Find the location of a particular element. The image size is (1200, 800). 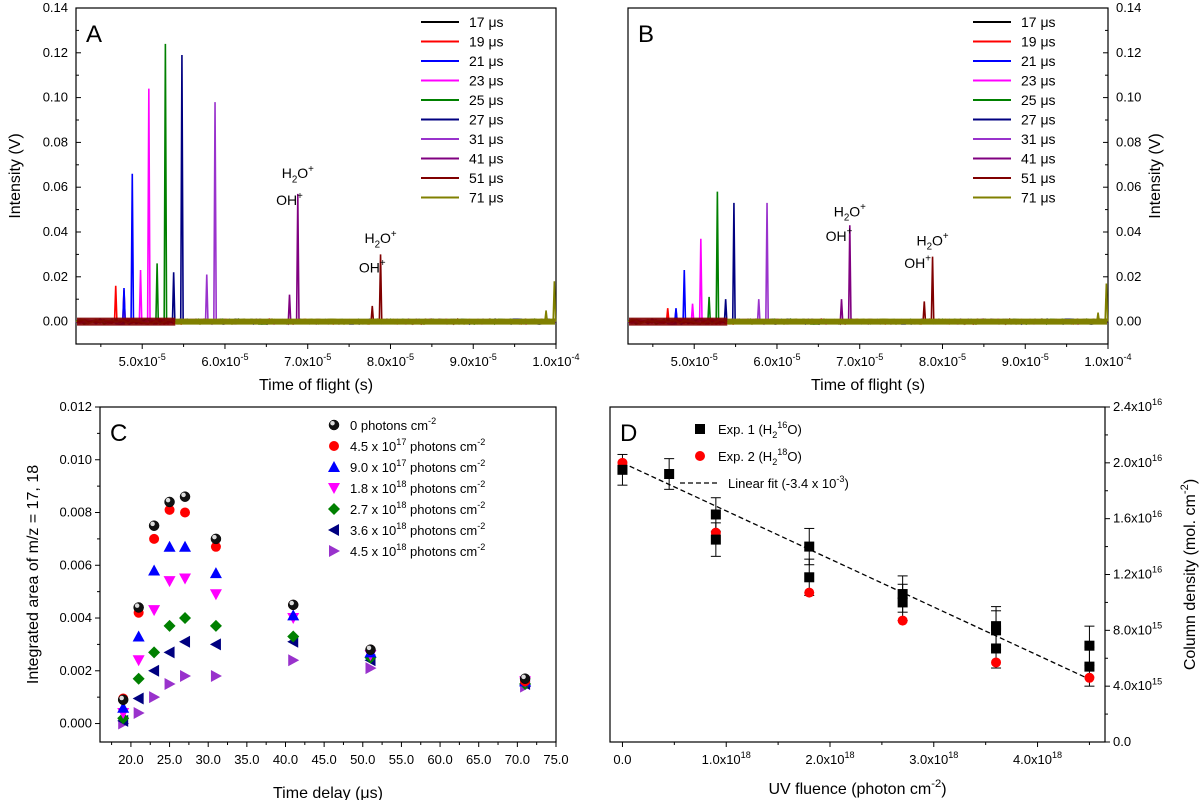

y-tick-label: 0.000 is located at coordinates (75, 723).